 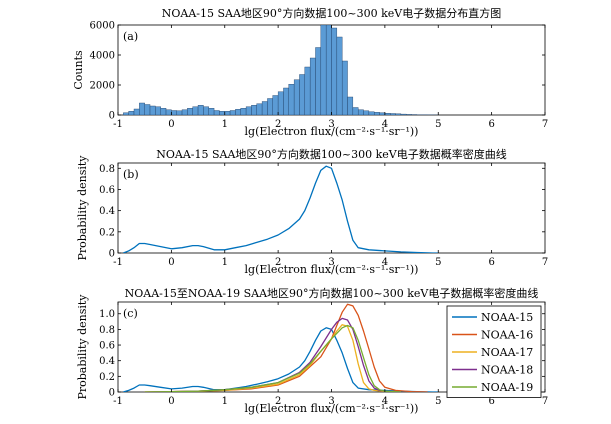 I want to click on panel-label: (a), so click(x=130, y=36).